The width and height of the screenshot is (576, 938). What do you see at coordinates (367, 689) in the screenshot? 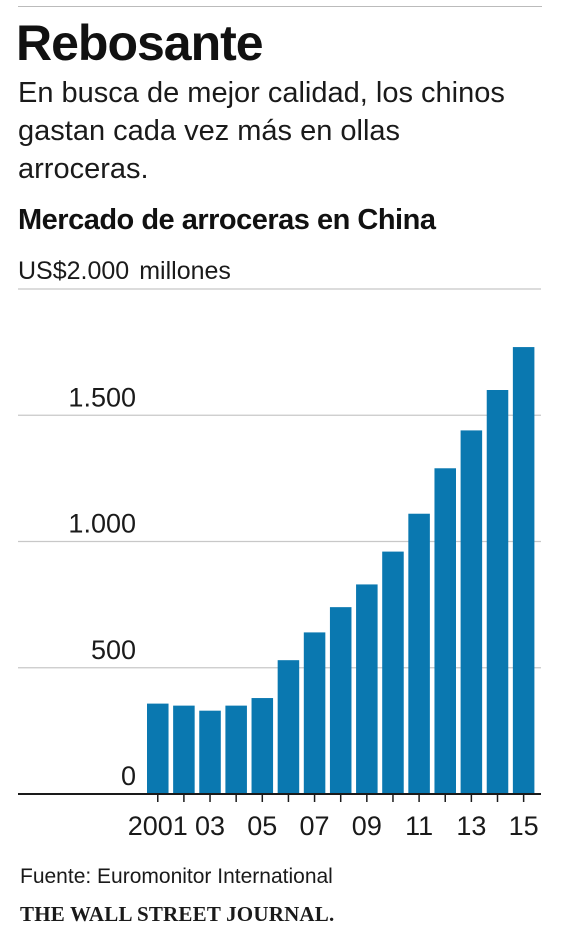
I see `bar-2009` at bounding box center [367, 689].